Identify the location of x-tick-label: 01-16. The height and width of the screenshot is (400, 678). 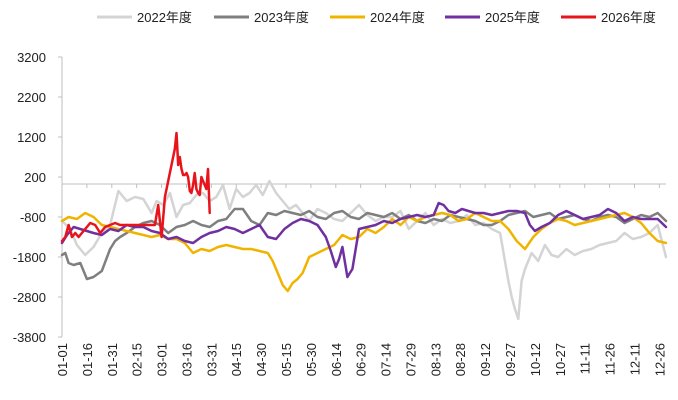
(87, 359).